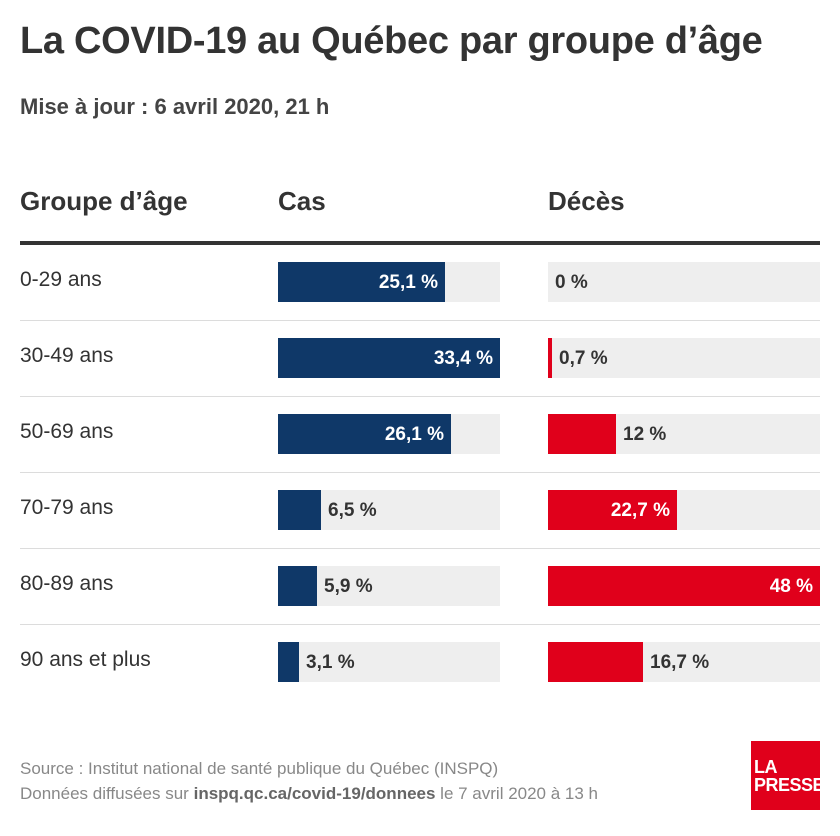  What do you see at coordinates (67, 355) in the screenshot?
I see `age-group-label: 30-49 ans` at bounding box center [67, 355].